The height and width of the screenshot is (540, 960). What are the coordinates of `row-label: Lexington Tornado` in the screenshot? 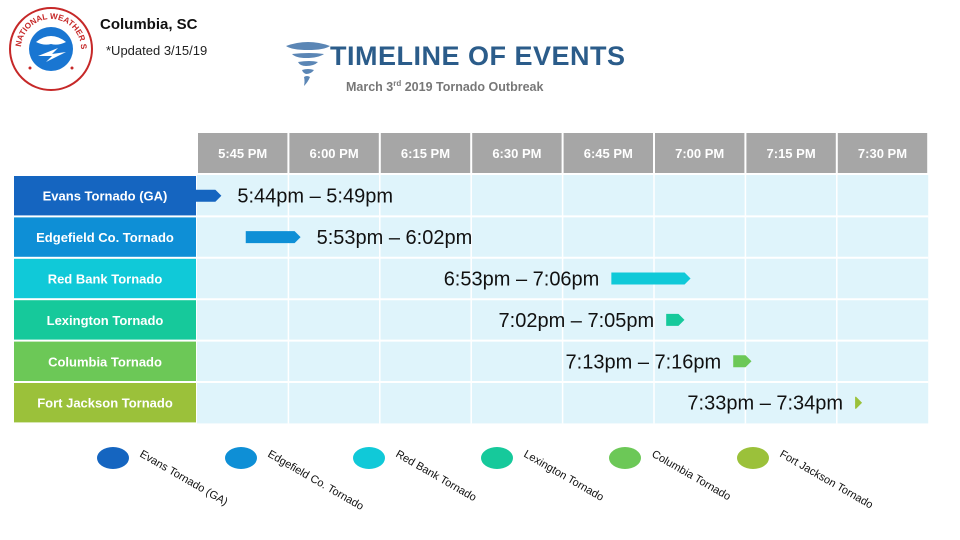 It's located at (105, 320).